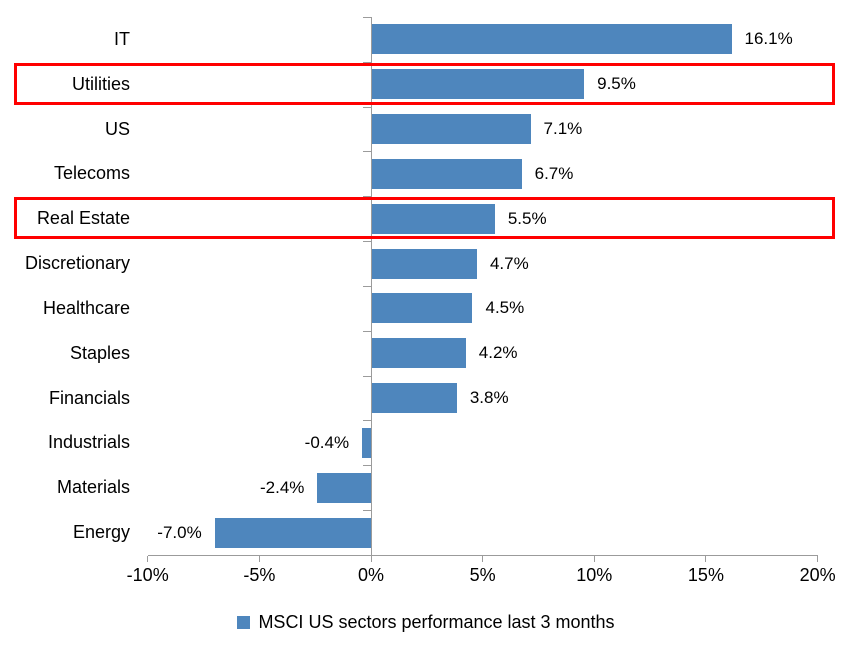 This screenshot has width=852, height=651. I want to click on value-label: -7.0%, so click(179, 532).